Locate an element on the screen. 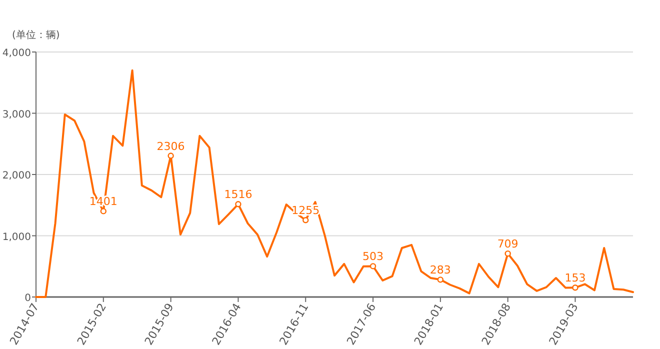  y-tick-label: 4,000 is located at coordinates (16, 53).